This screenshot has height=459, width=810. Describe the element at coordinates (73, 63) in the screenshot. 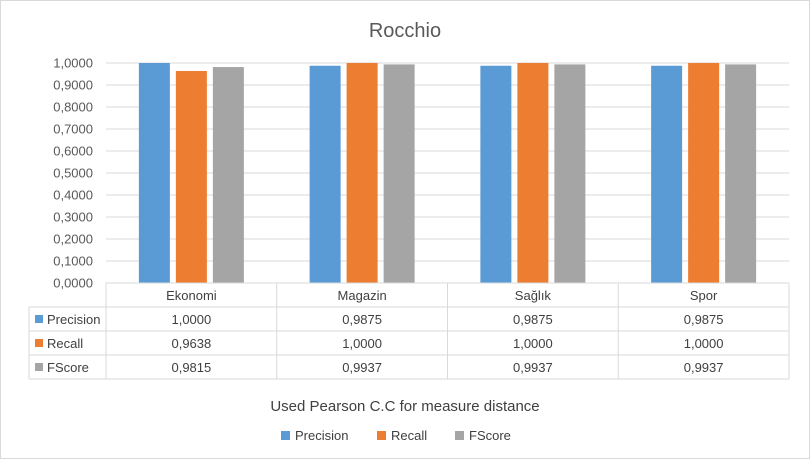

I see `y-tick-label: 1,0000` at that location.